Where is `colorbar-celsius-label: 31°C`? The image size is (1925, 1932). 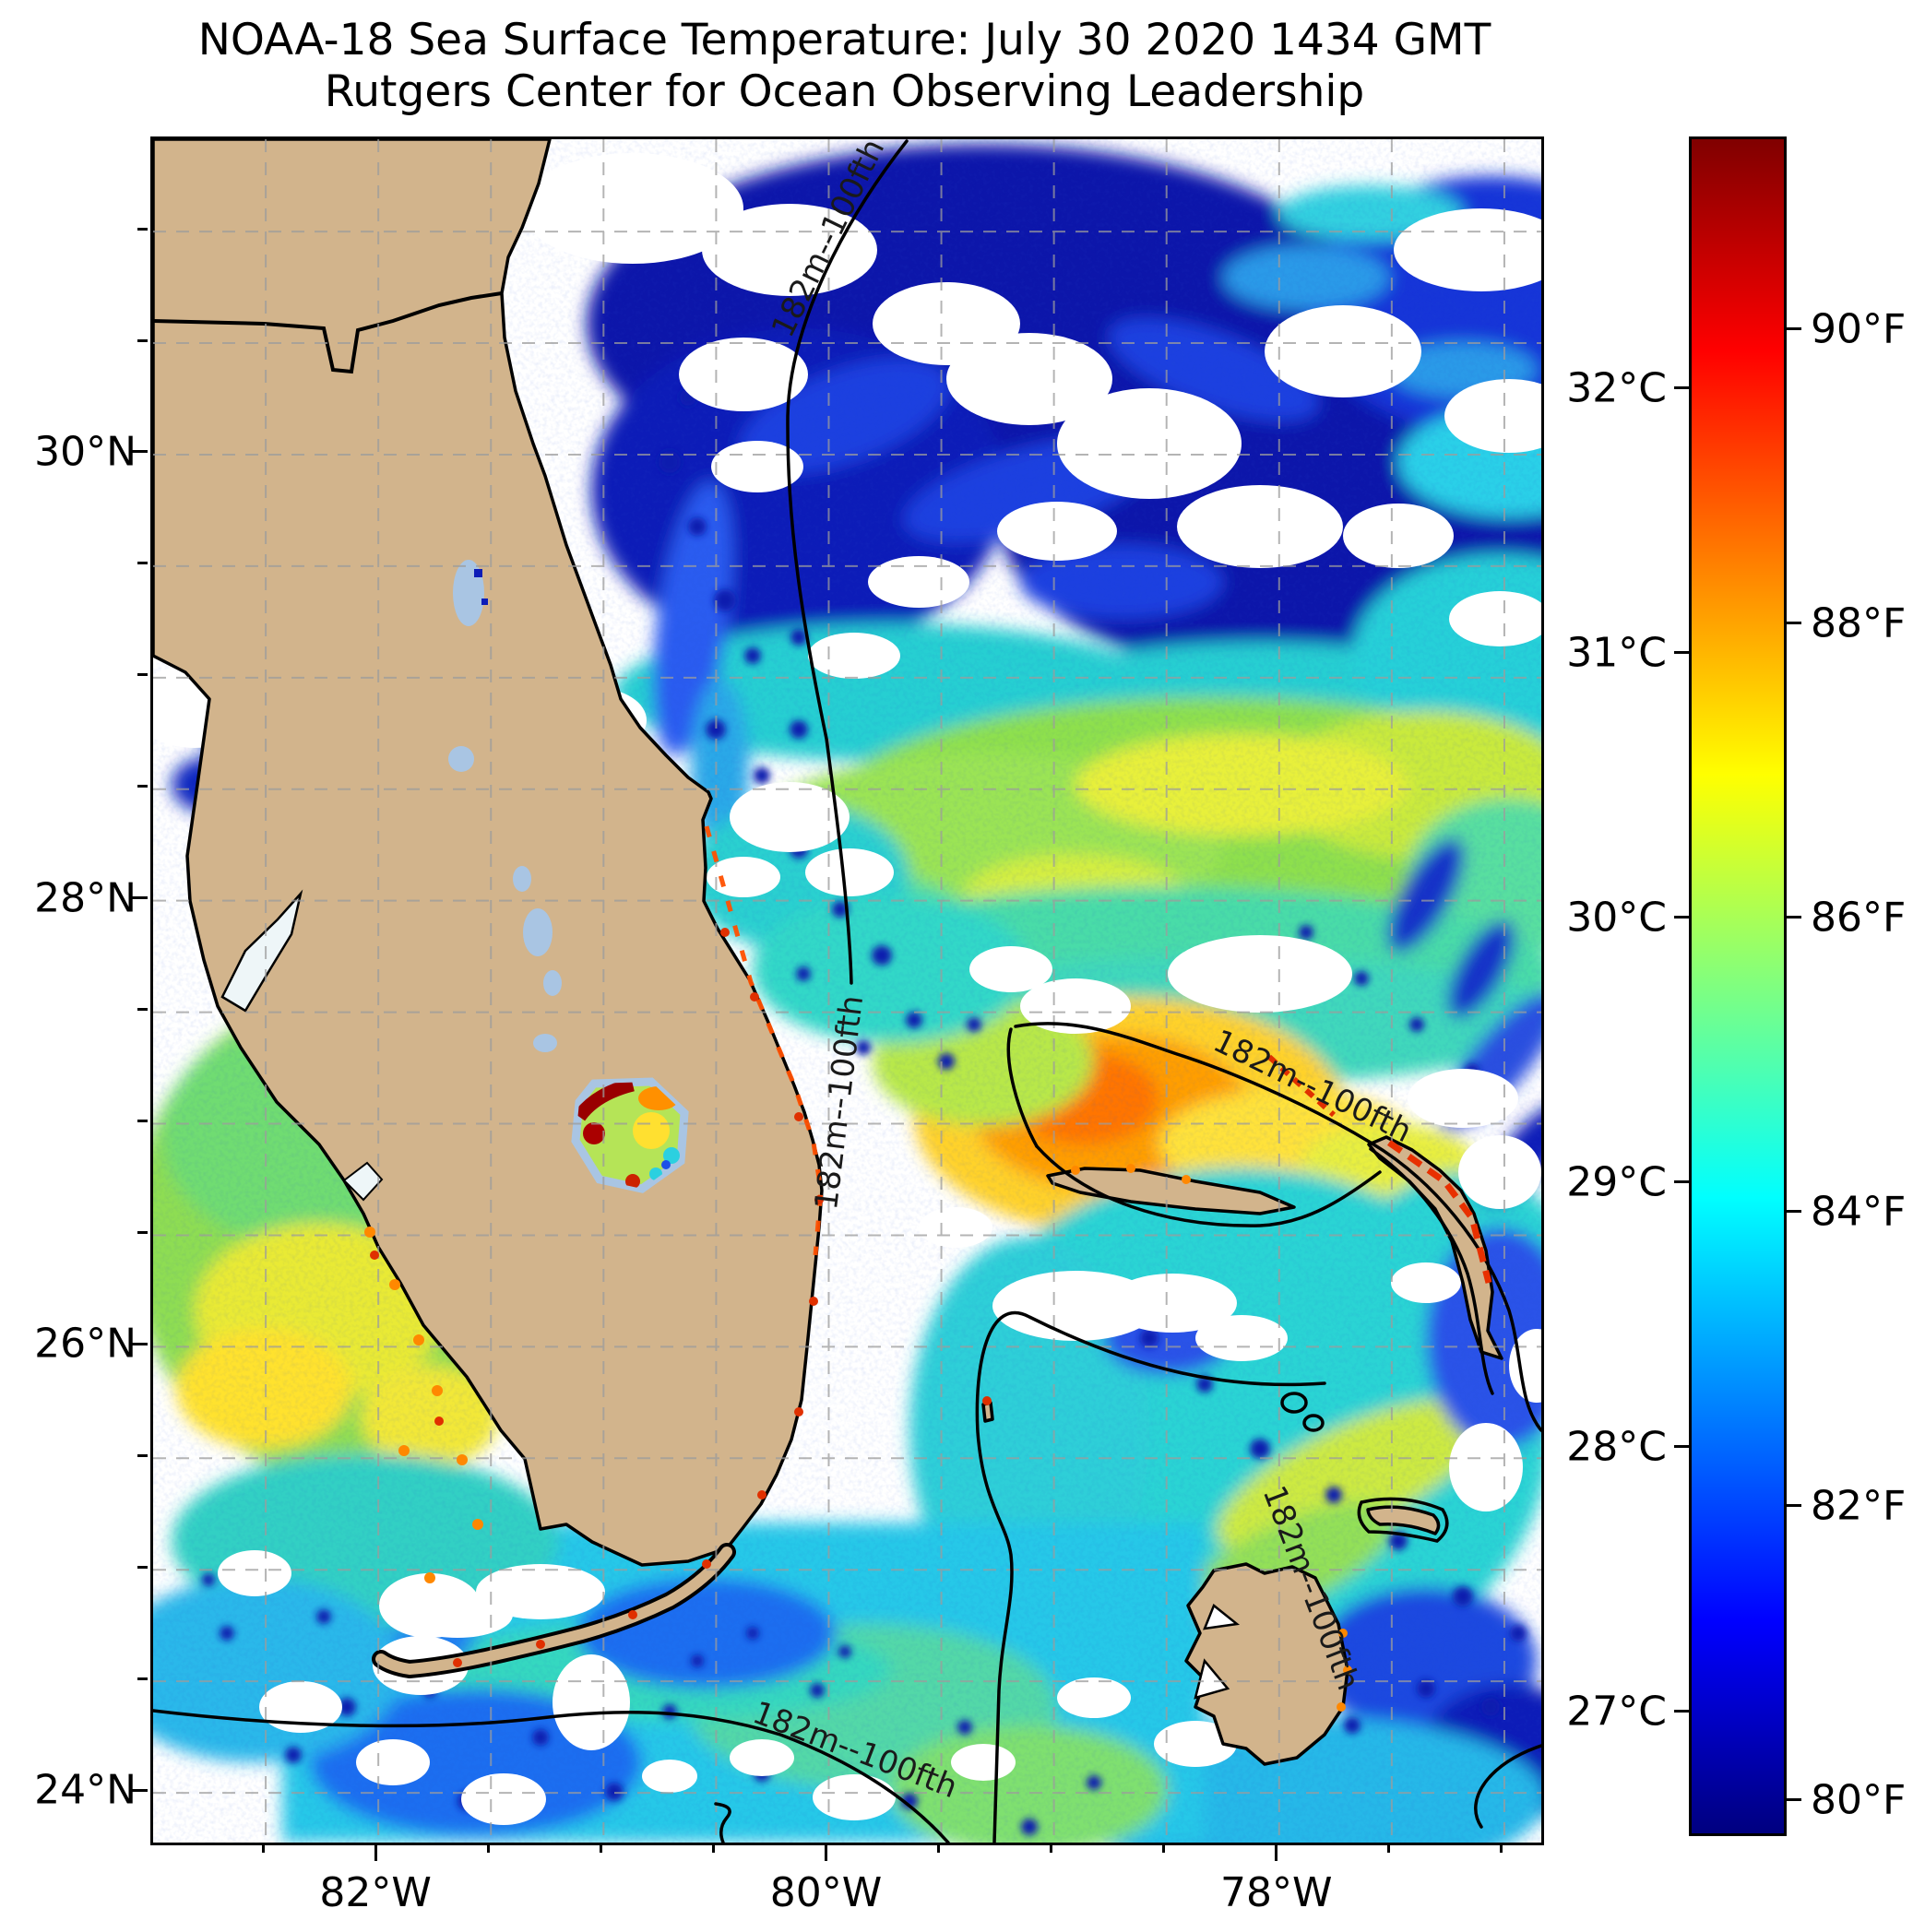 colorbar-celsius-label: 31°C is located at coordinates (1616, 653).